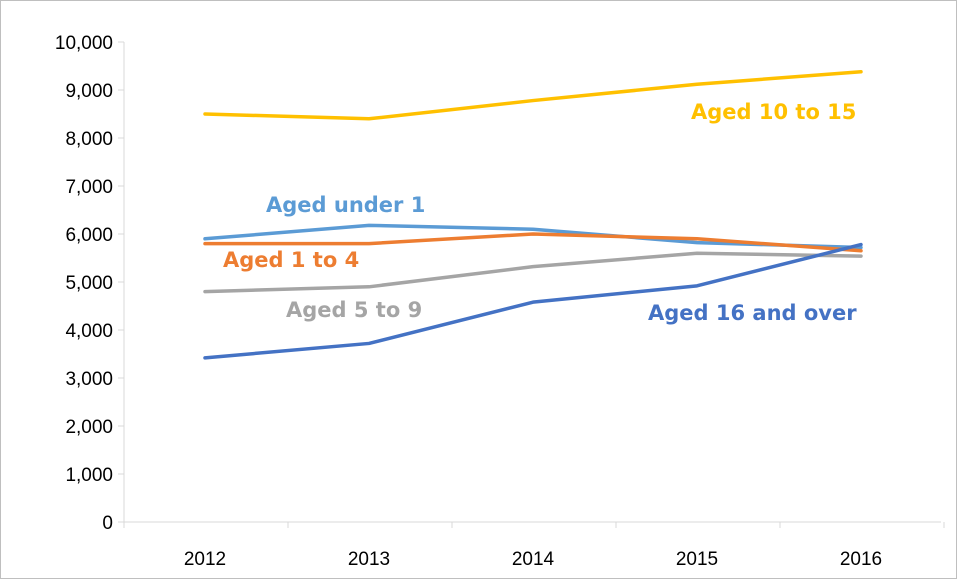 This screenshot has width=957, height=579. What do you see at coordinates (205, 559) in the screenshot?
I see `x-tick-label-2012: 2012` at bounding box center [205, 559].